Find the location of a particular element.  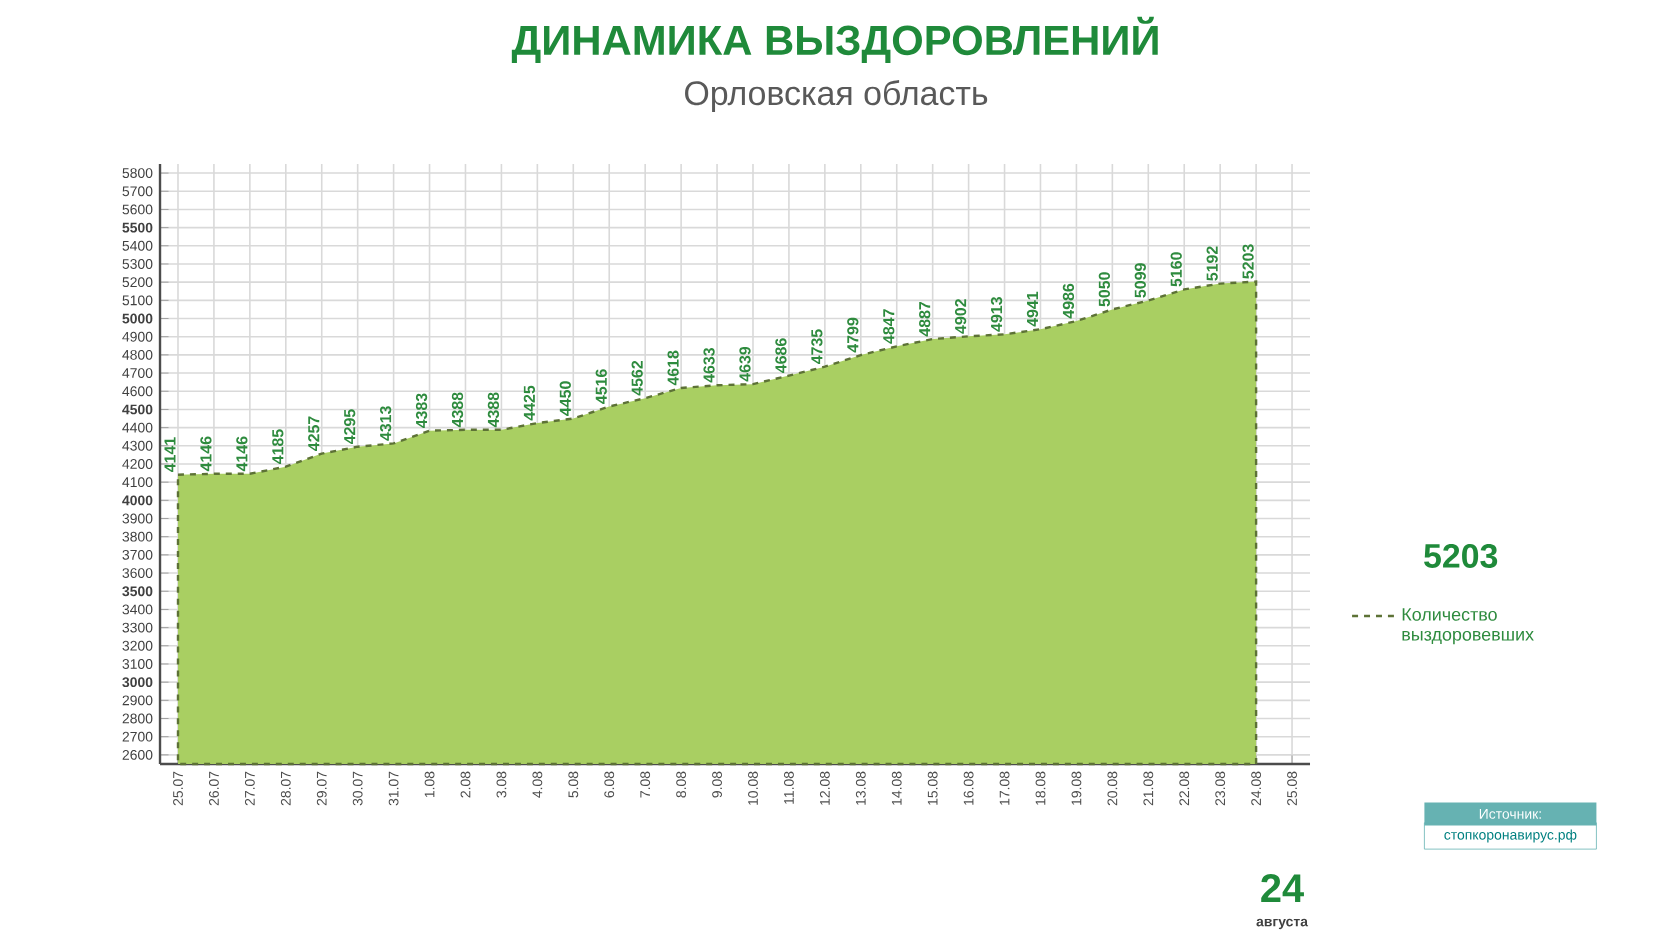

chart-title: ДИНАМИКА ВЫЗДОРОВЛЕНИЙ is located at coordinates (834, 40).